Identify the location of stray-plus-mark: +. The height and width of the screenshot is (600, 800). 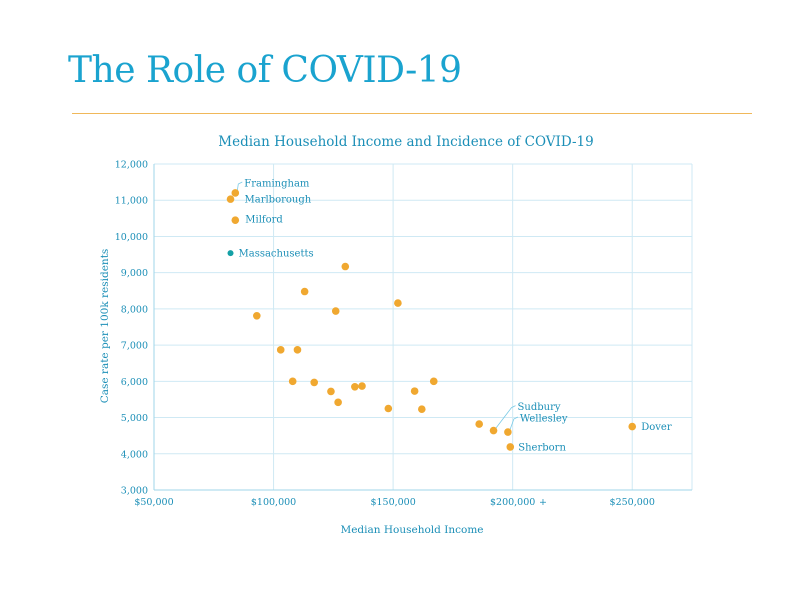
(543, 502).